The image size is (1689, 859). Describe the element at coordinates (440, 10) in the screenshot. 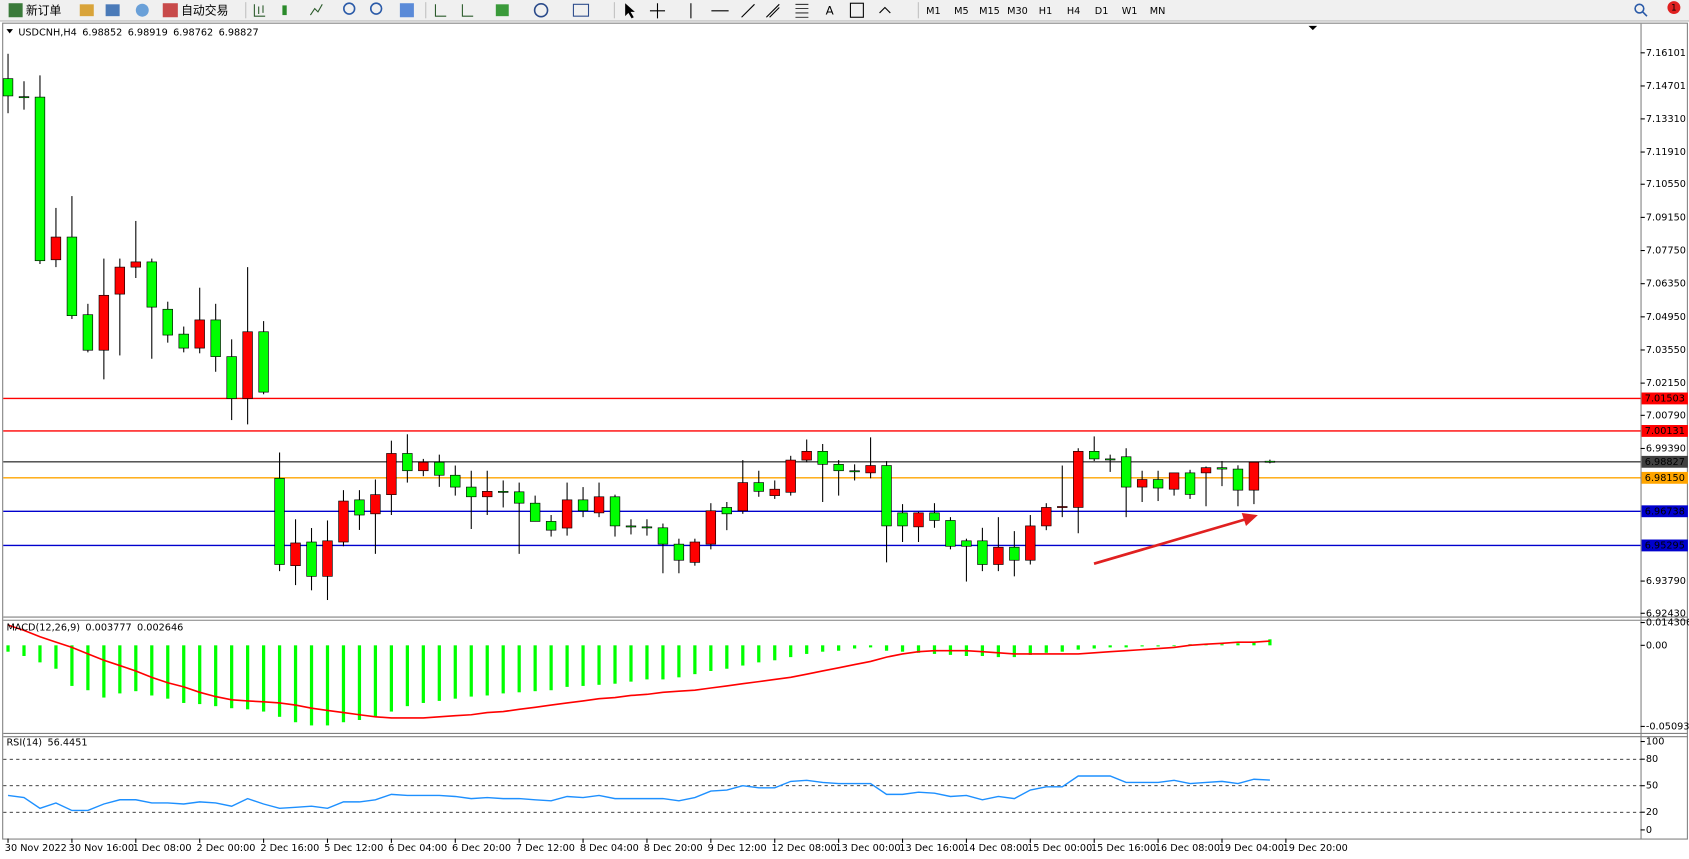

I see `shift-icon` at that location.